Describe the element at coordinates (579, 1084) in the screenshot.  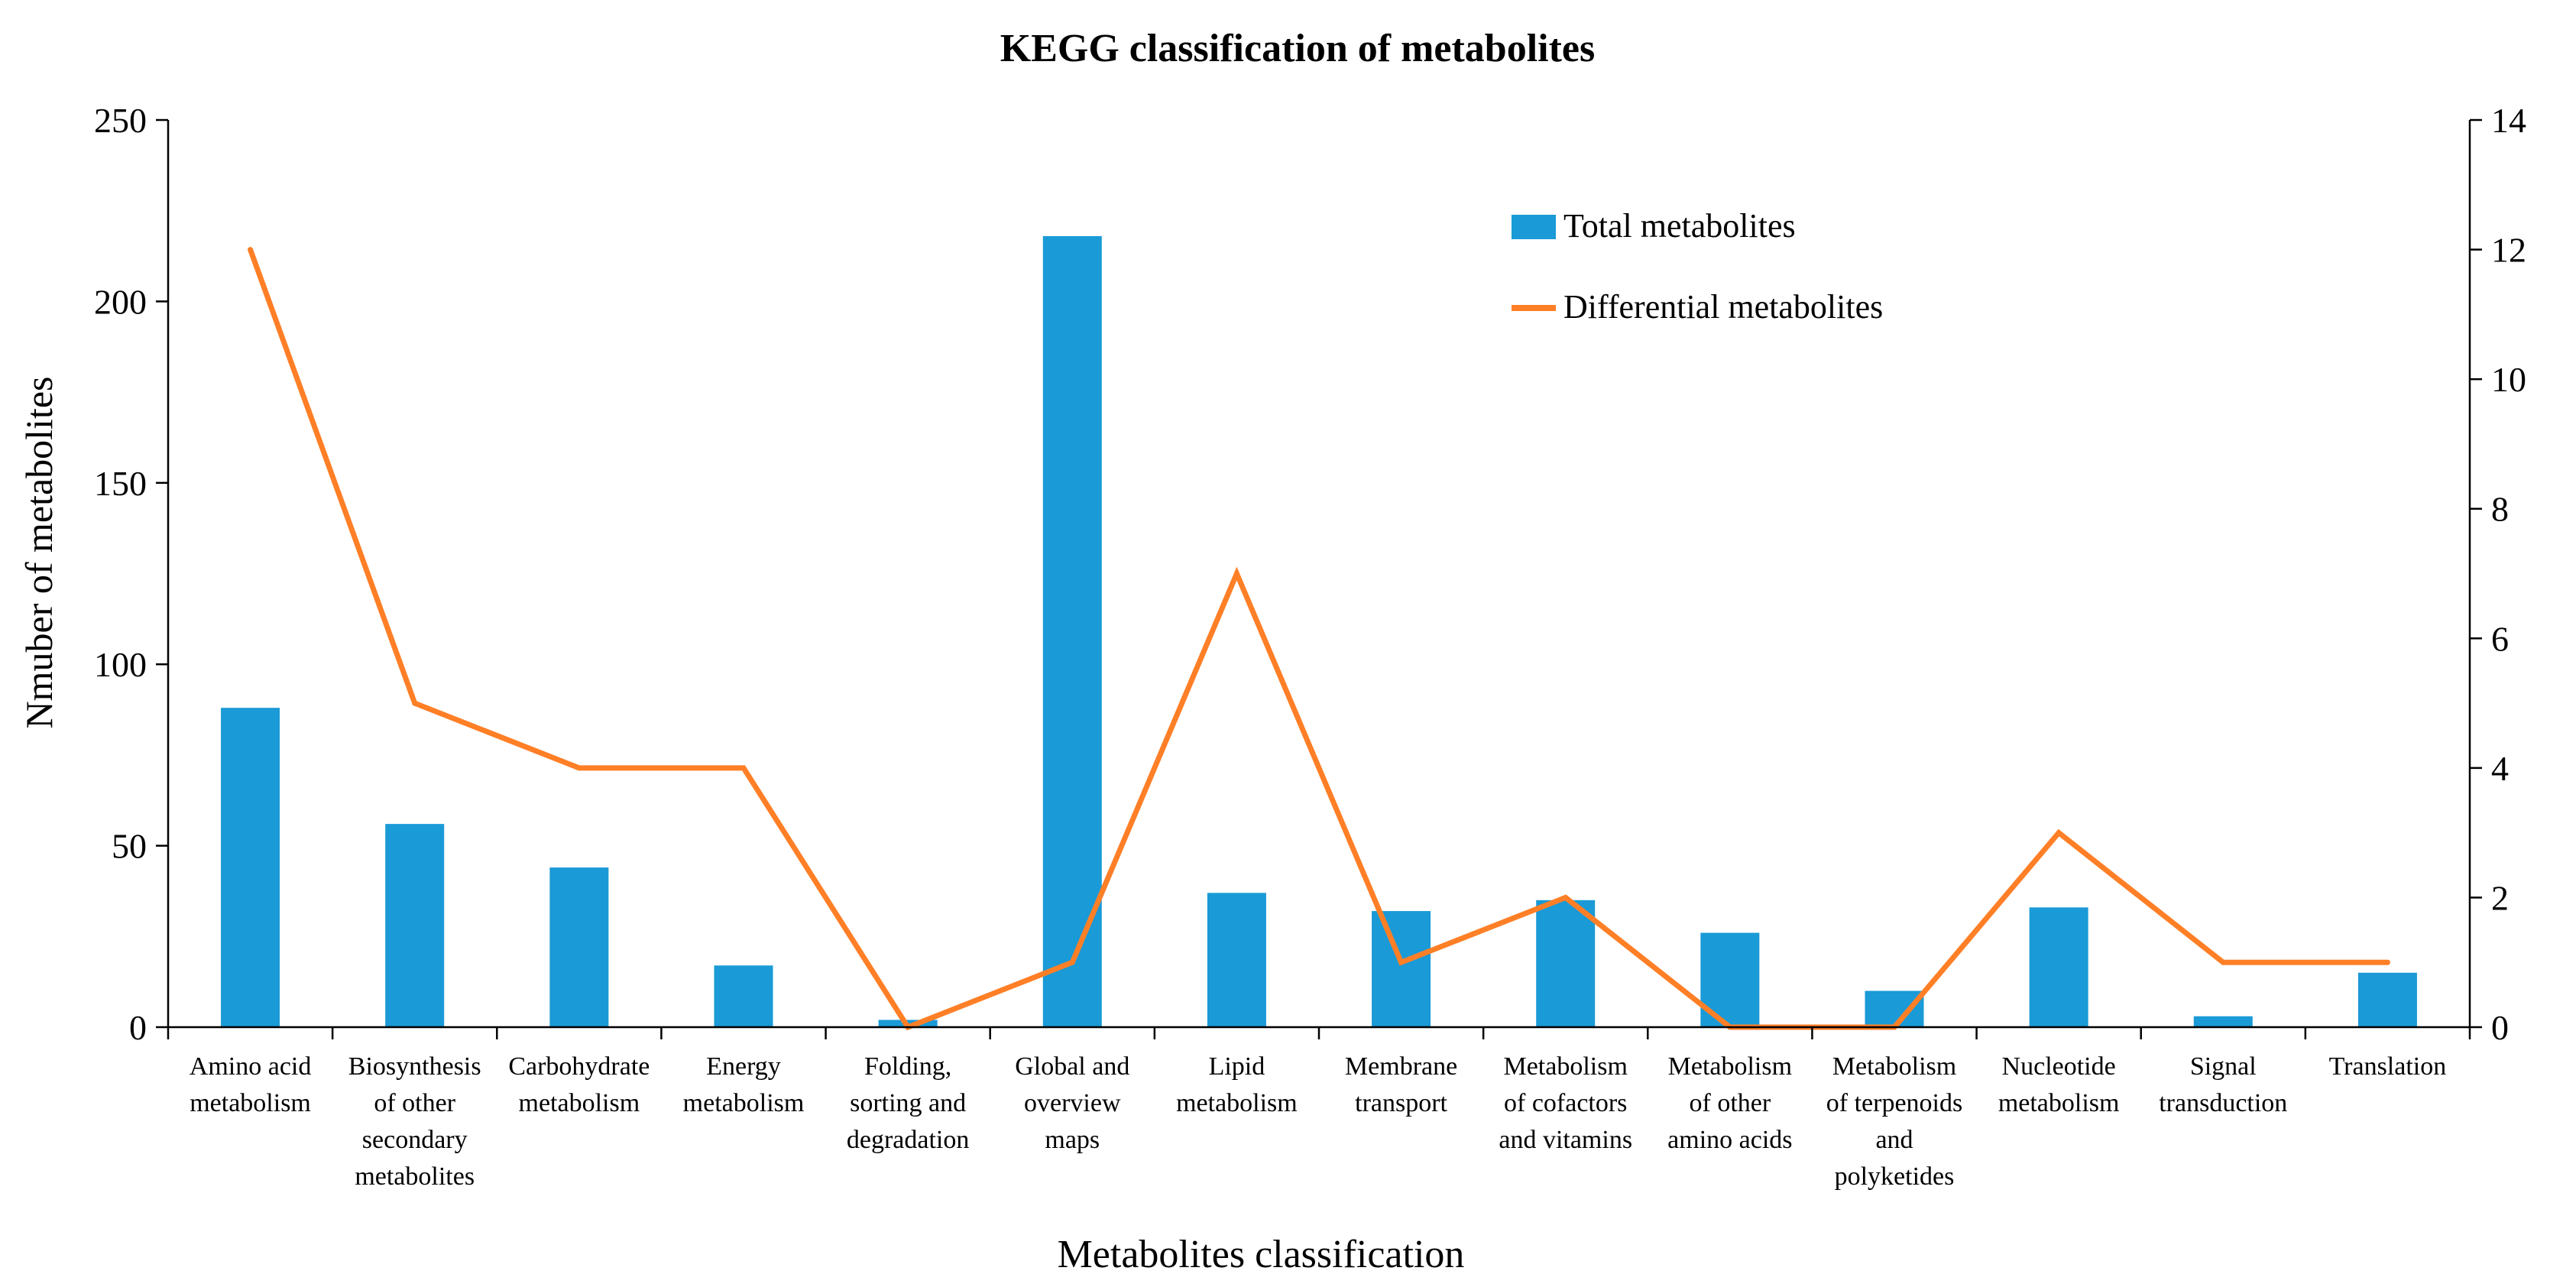
I see `category-label: Carbohydrate metabolism` at that location.